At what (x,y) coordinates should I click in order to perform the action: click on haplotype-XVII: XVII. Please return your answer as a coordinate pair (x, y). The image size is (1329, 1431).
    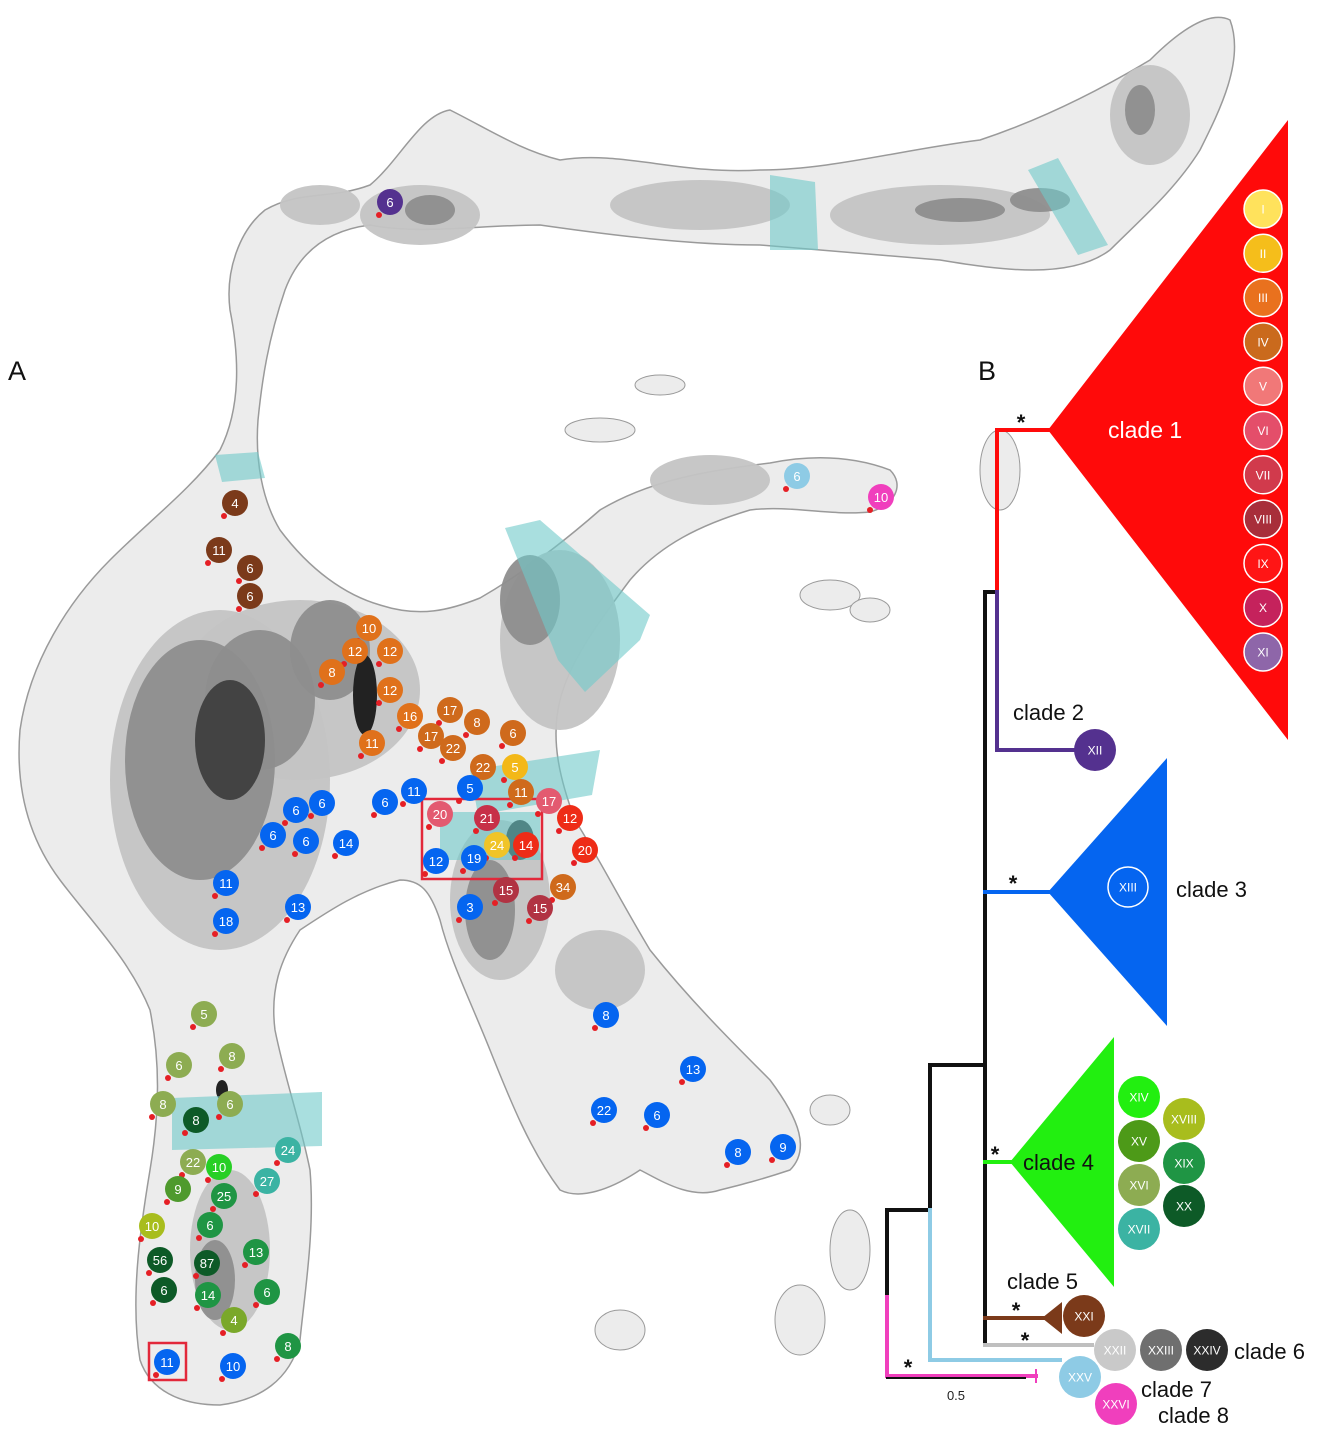
    Looking at the image, I should click on (1139, 1229).